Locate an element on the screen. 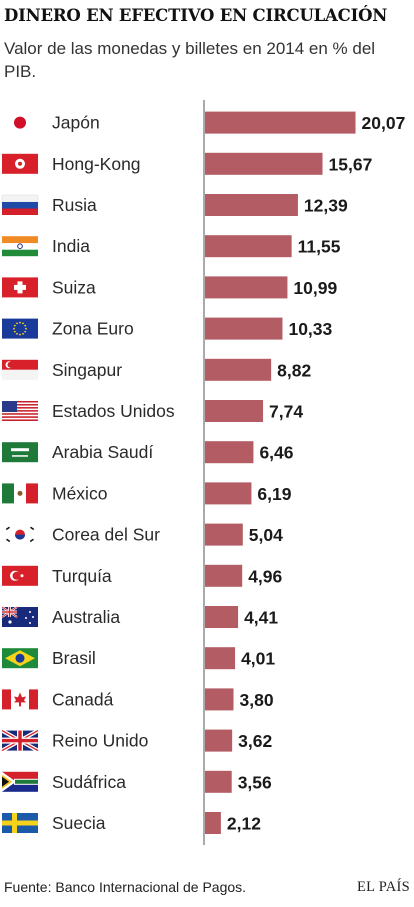  canada-flag-icon is located at coordinates (20, 699).